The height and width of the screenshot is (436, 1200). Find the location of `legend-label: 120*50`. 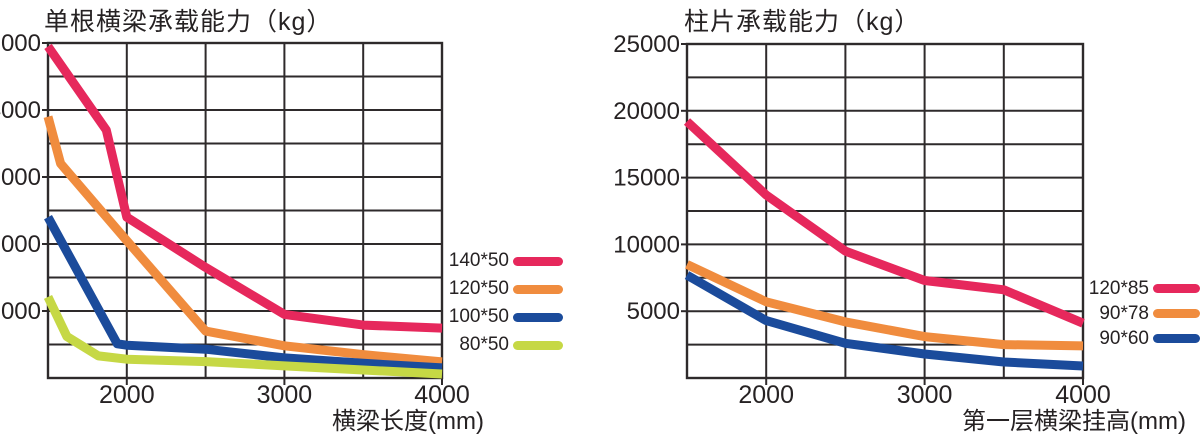

legend-label: 120*50 is located at coordinates (478, 288).